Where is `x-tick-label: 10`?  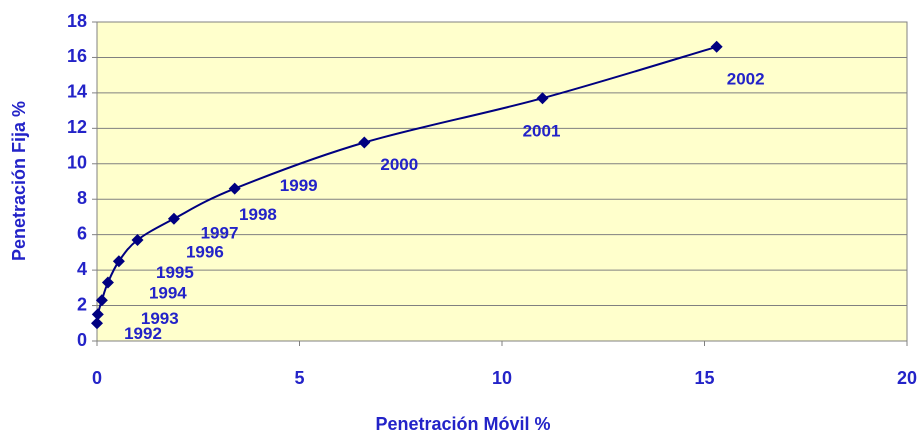 x-tick-label: 10 is located at coordinates (502, 378).